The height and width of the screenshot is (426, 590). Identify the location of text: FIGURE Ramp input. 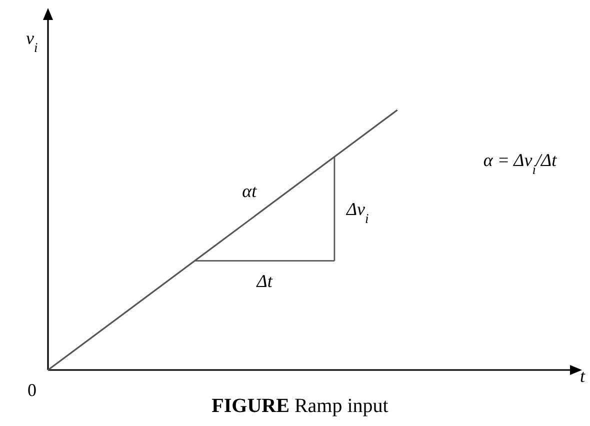
(300, 406).